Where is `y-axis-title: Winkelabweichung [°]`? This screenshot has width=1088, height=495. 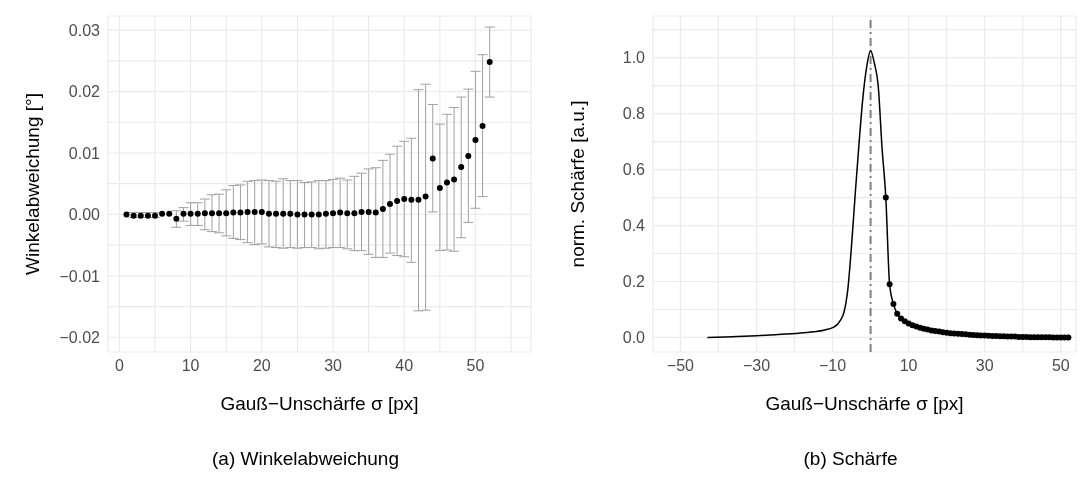
y-axis-title: Winkelabweichung [°] is located at coordinates (32, 184).